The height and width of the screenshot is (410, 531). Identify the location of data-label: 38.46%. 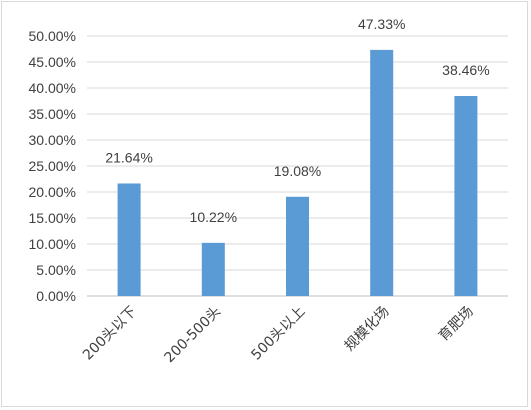
(465, 70).